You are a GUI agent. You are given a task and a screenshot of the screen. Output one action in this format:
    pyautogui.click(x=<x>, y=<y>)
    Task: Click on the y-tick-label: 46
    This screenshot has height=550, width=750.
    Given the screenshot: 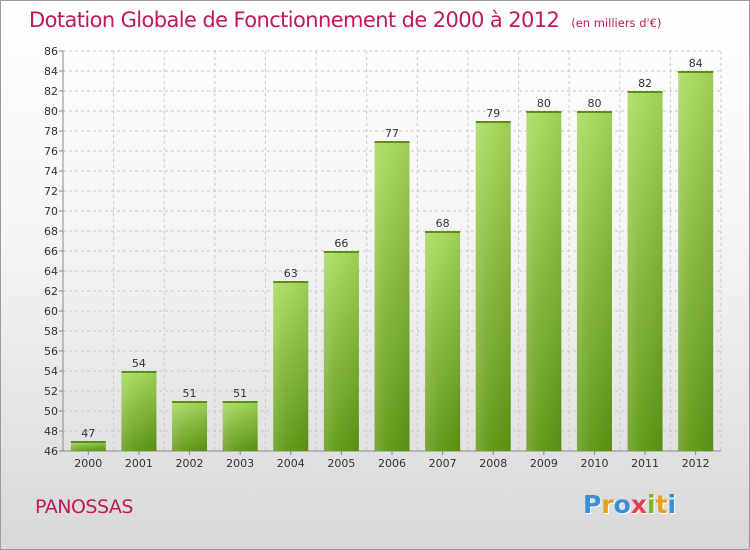 What is the action you would take?
    pyautogui.click(x=51, y=451)
    